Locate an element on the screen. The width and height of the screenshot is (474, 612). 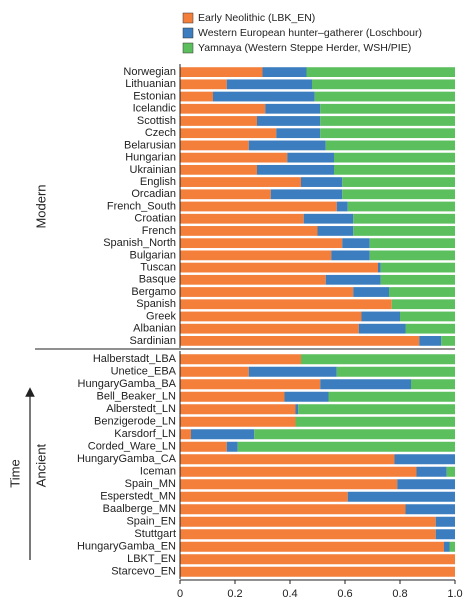
y-tick-label: Baalberge_MN is located at coordinates (139, 509).